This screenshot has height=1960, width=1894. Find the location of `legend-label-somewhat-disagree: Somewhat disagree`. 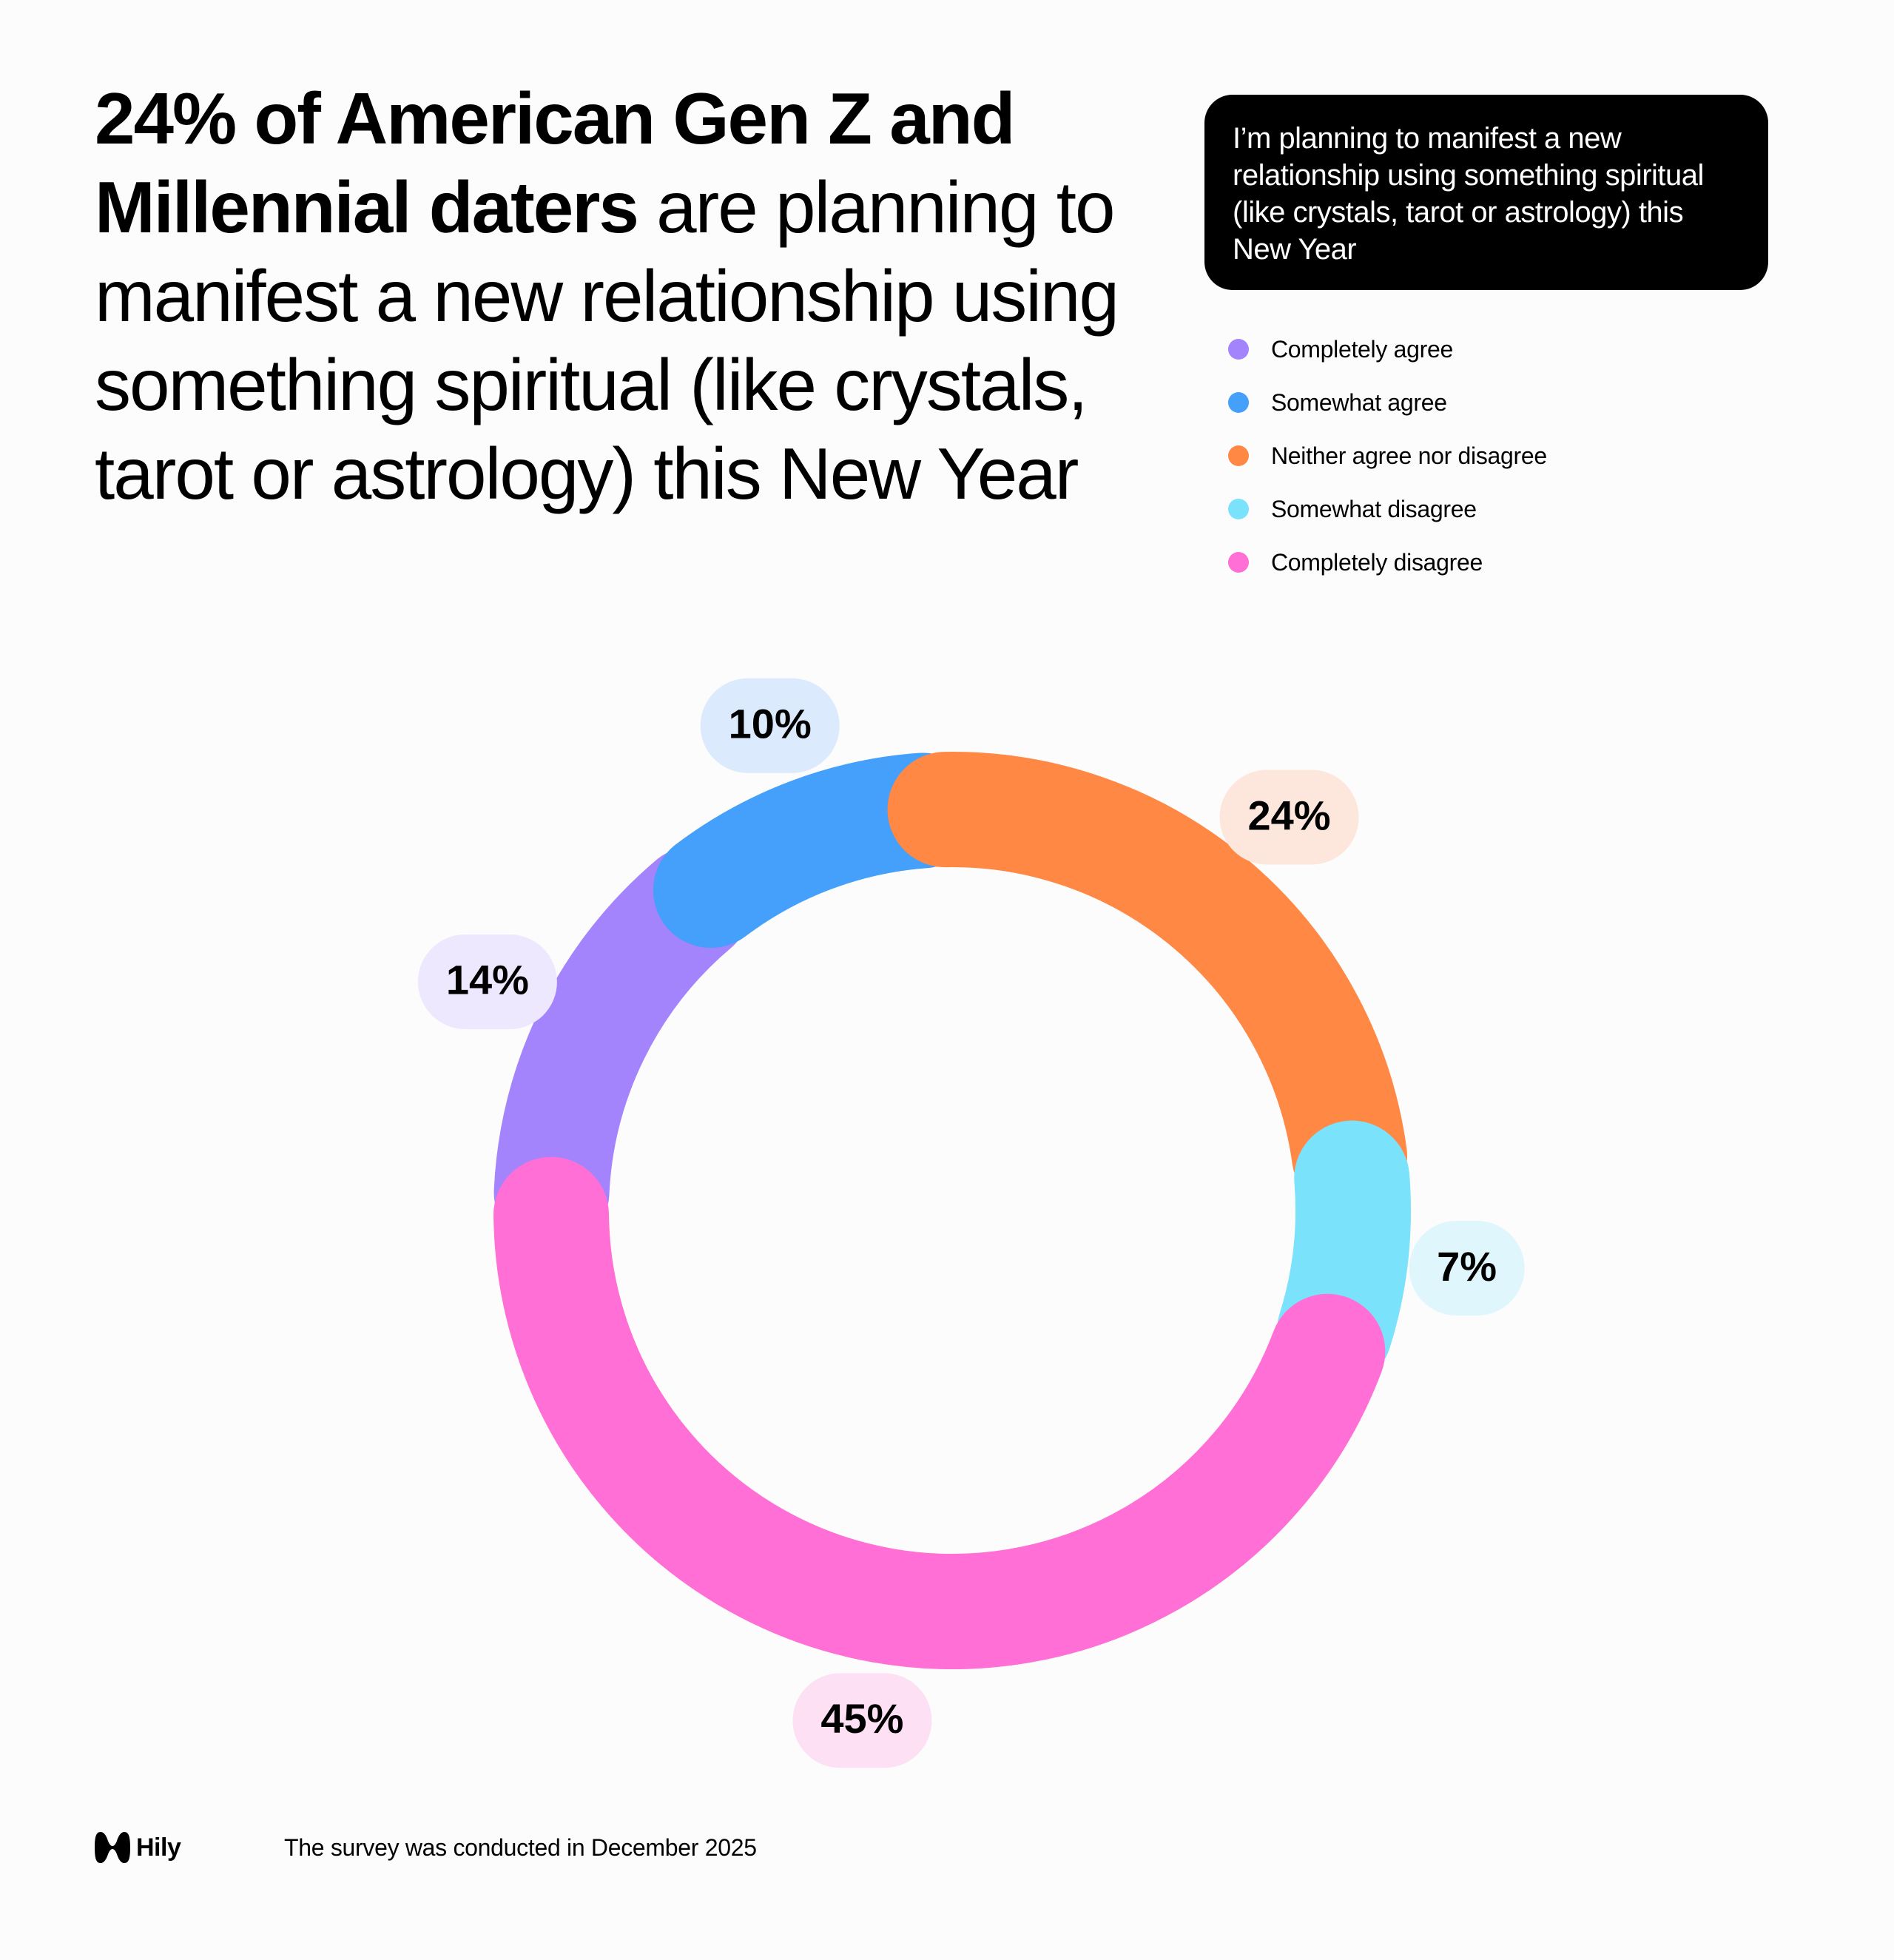

legend-label-somewhat-disagree: Somewhat disagree is located at coordinates (1374, 509).